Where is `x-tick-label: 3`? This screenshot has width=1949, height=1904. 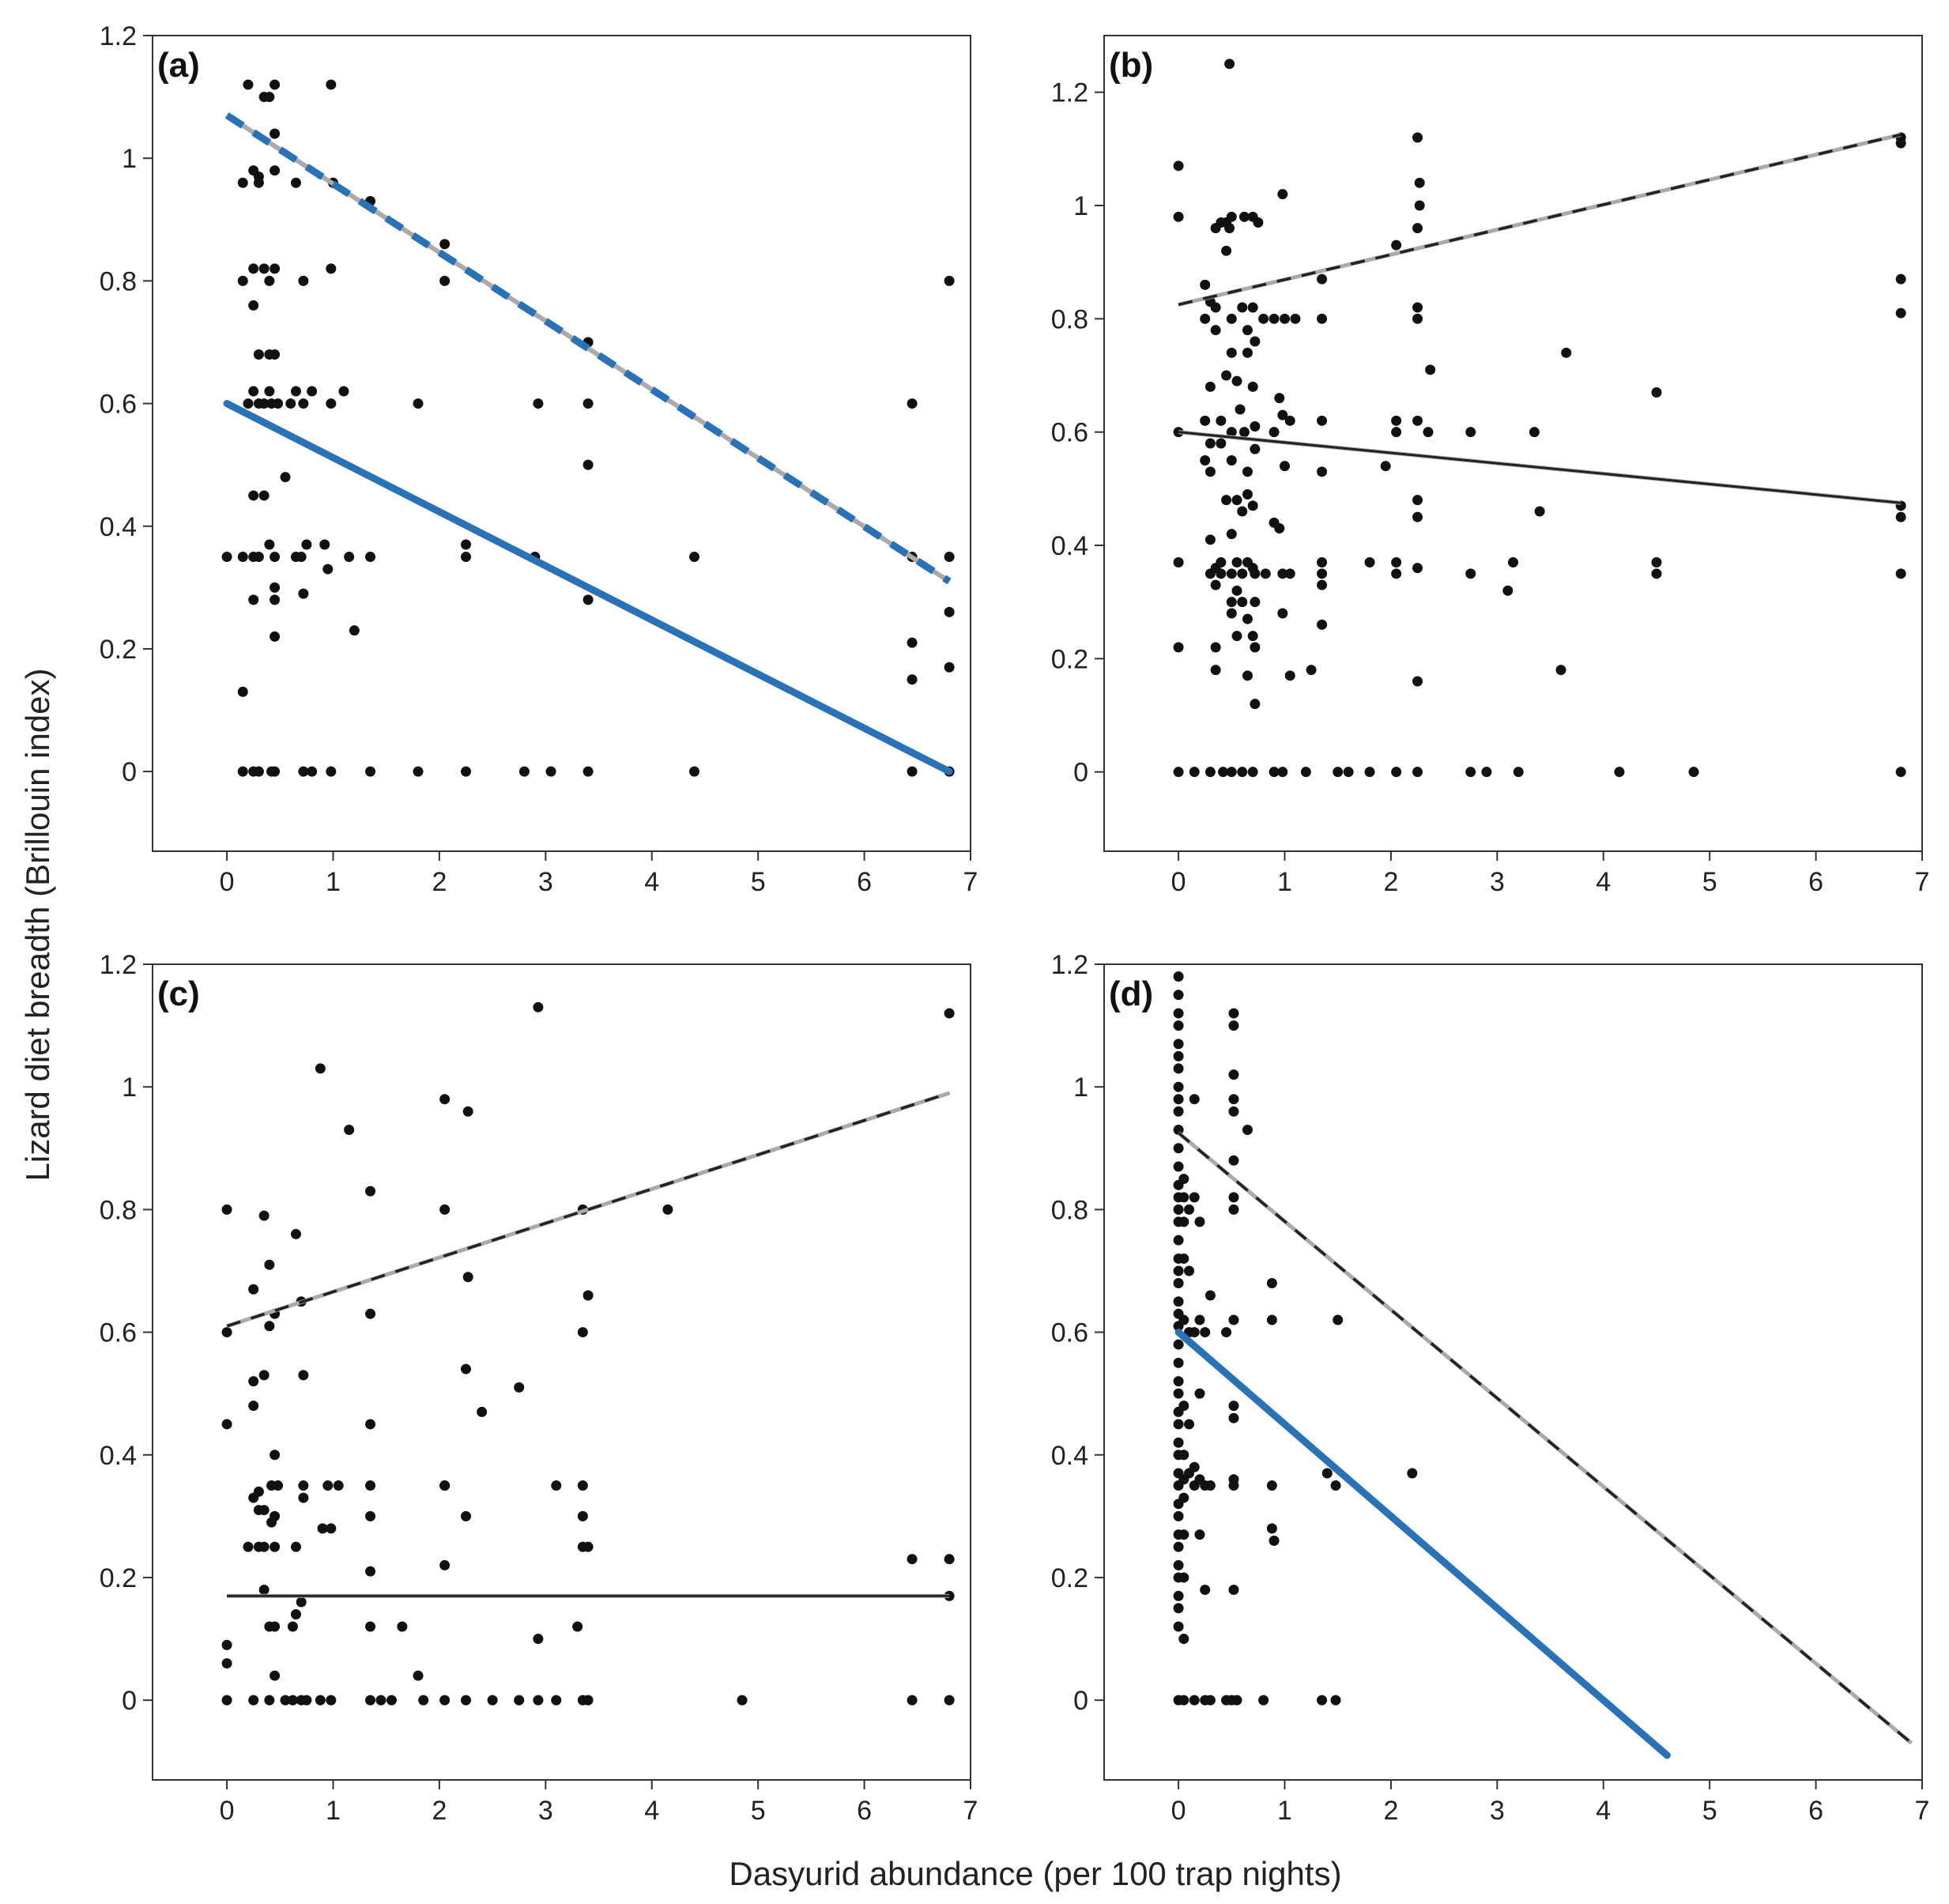 x-tick-label: 3 is located at coordinates (1497, 1811).